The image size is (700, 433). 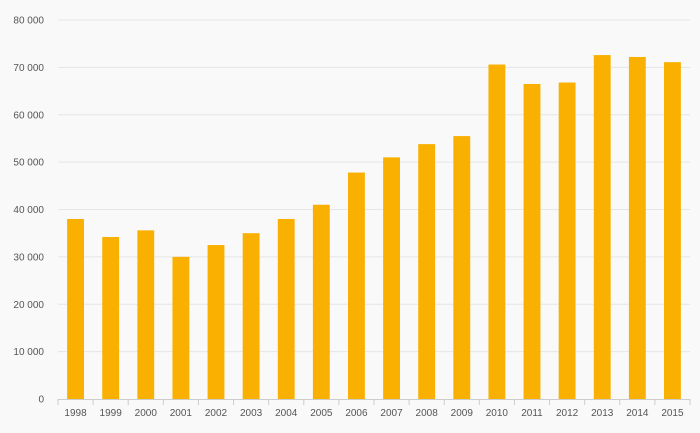 What do you see at coordinates (251, 413) in the screenshot?
I see `x-tick-label: 2003` at bounding box center [251, 413].